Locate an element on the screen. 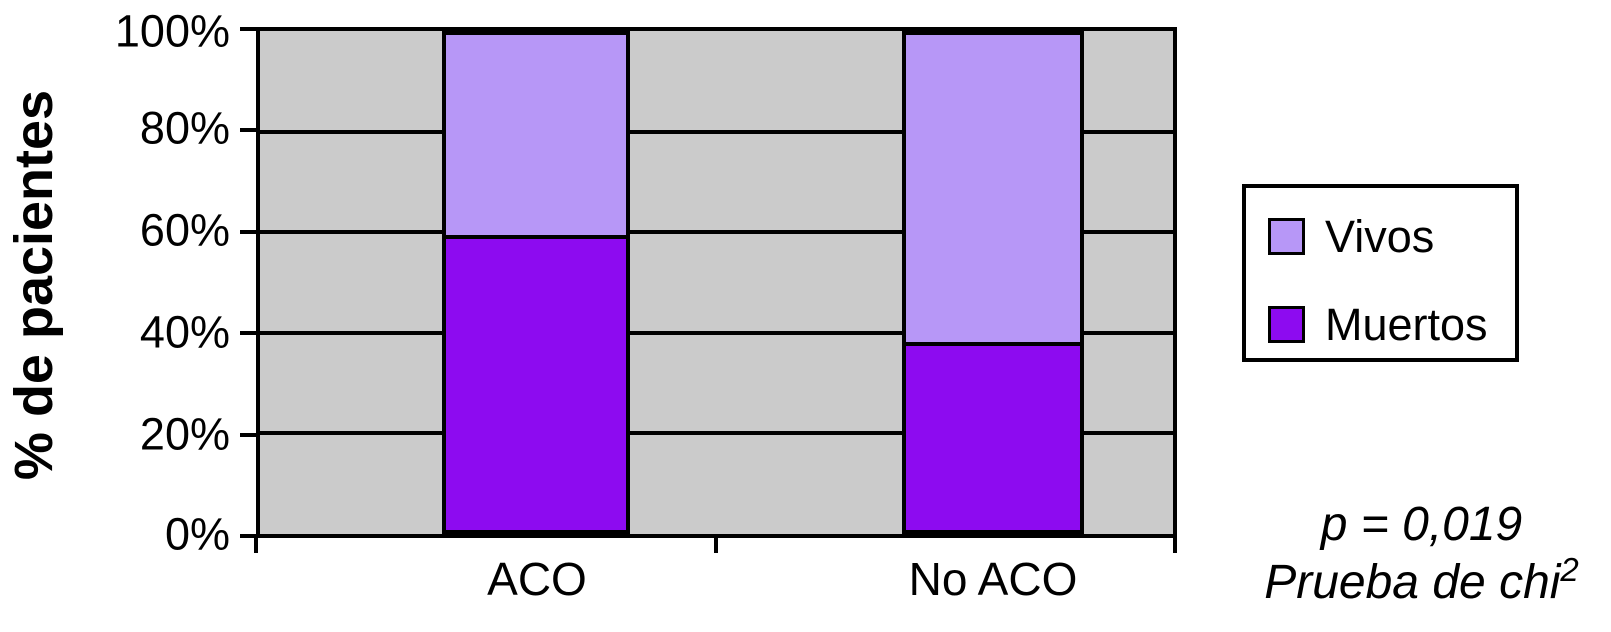  y-tick-label-60: 60% is located at coordinates (184, 230).